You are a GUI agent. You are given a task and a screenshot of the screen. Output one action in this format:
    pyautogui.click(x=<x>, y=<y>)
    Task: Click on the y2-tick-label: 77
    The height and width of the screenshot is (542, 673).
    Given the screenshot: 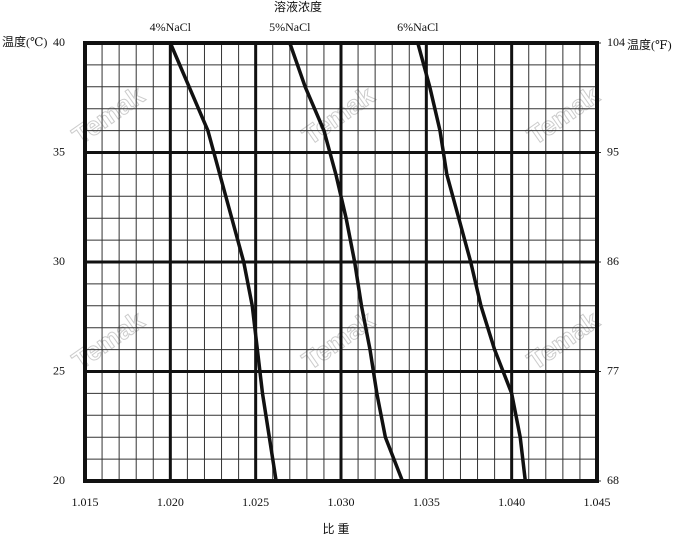 What is the action you would take?
    pyautogui.click(x=613, y=370)
    